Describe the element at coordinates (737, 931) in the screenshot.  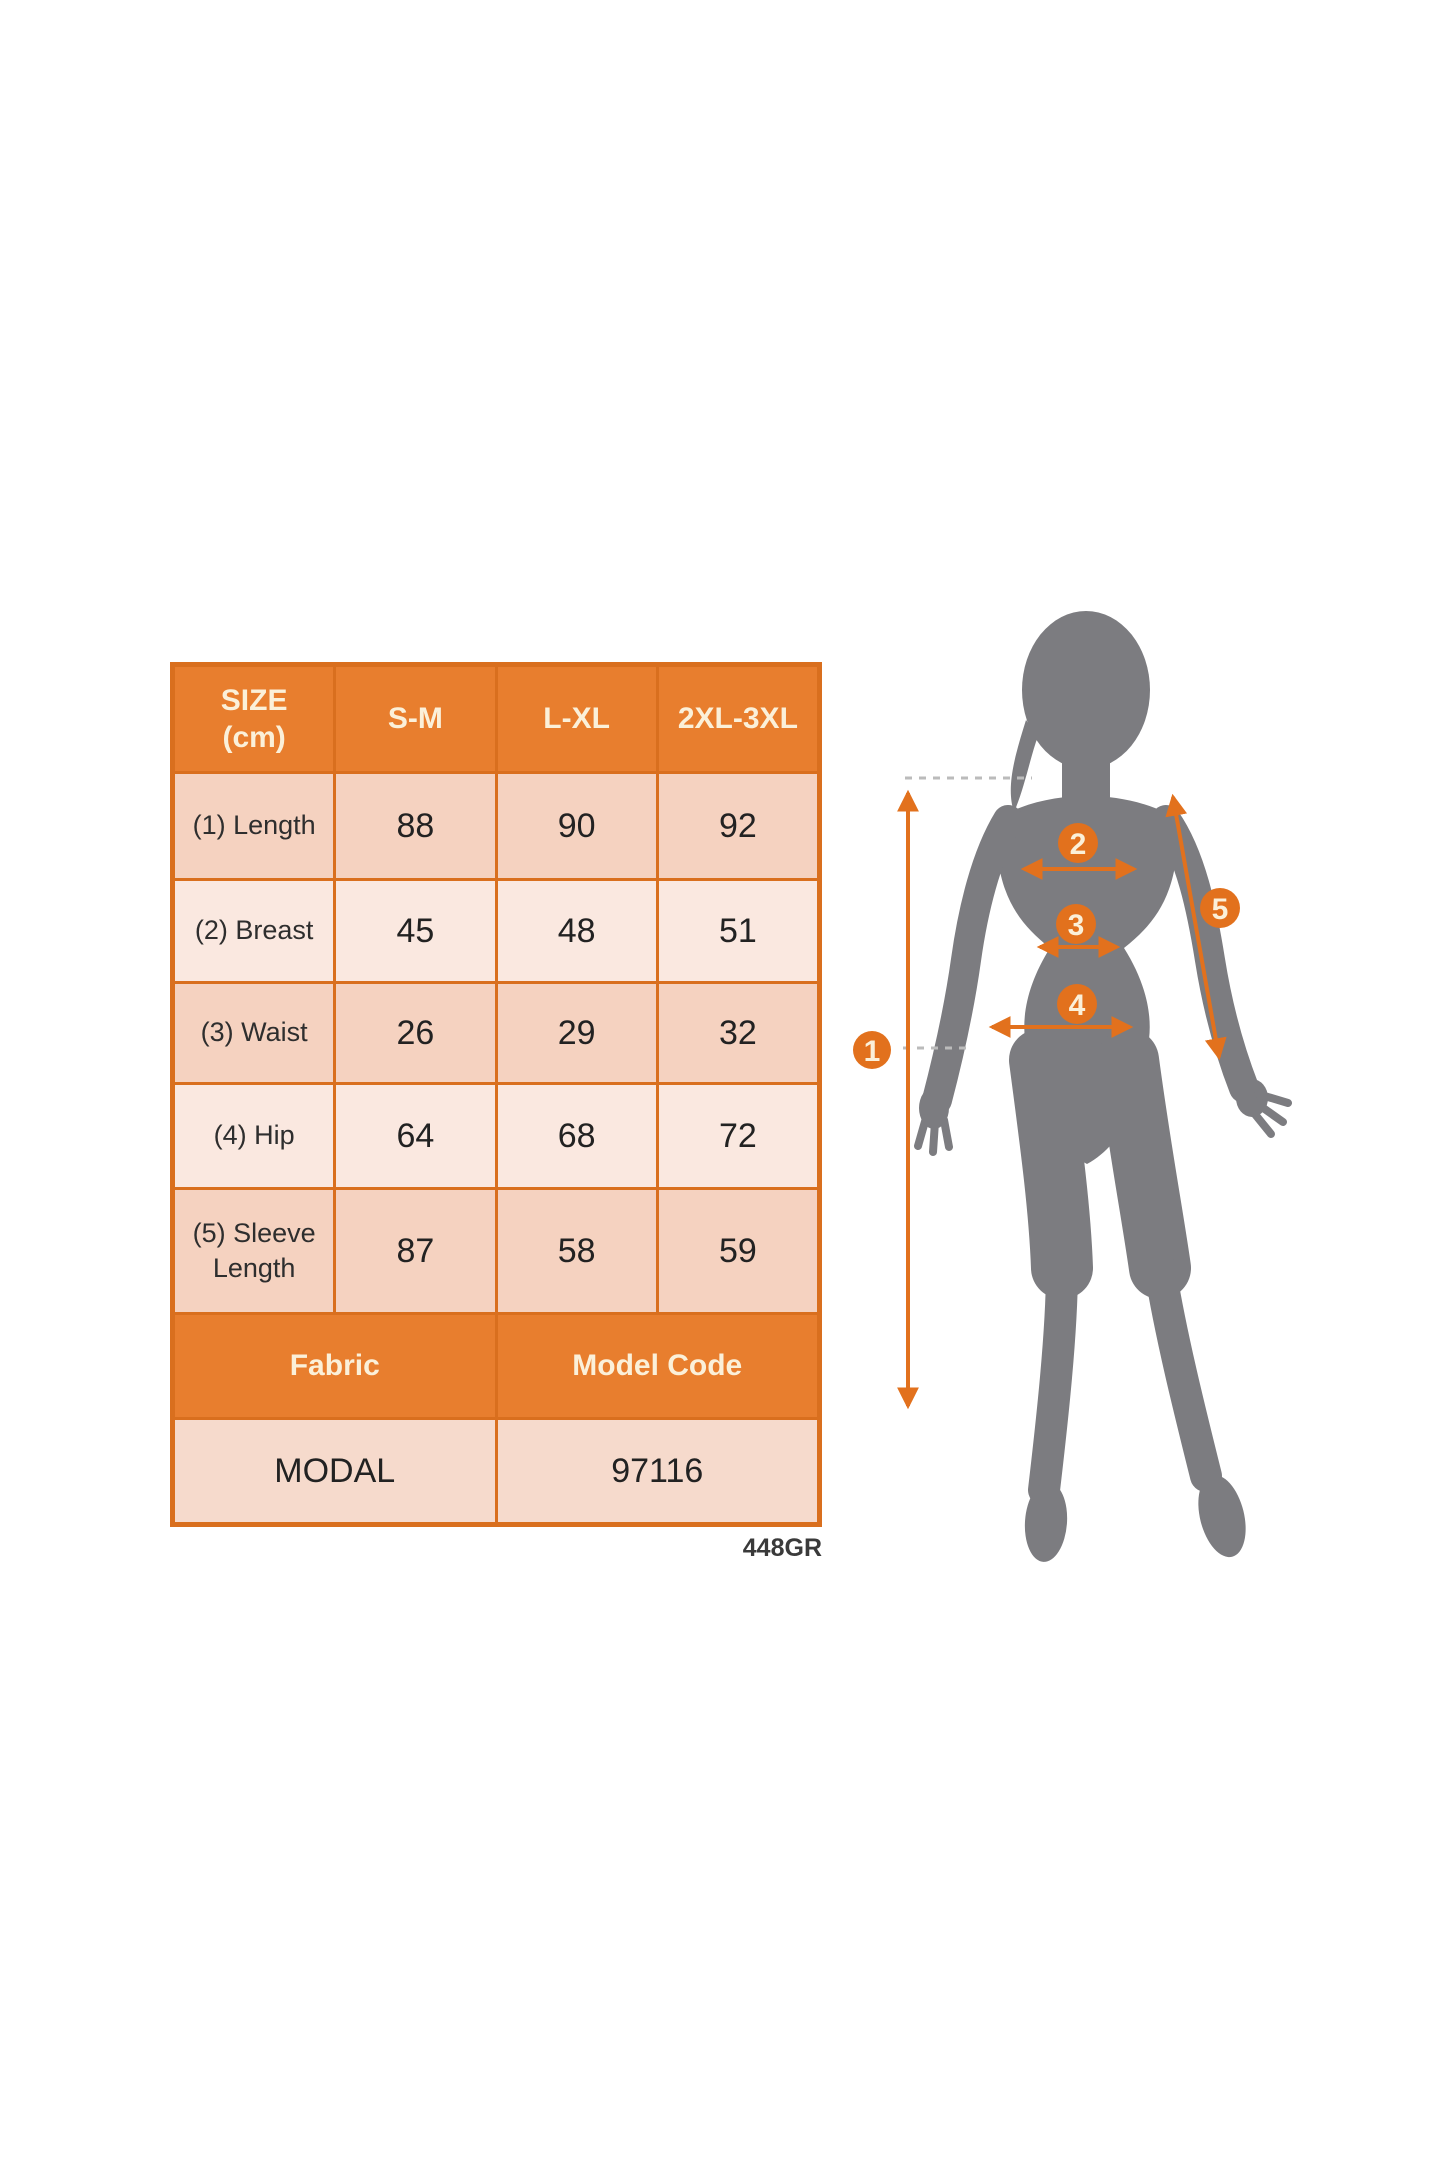
I see `size-value: 51` at that location.